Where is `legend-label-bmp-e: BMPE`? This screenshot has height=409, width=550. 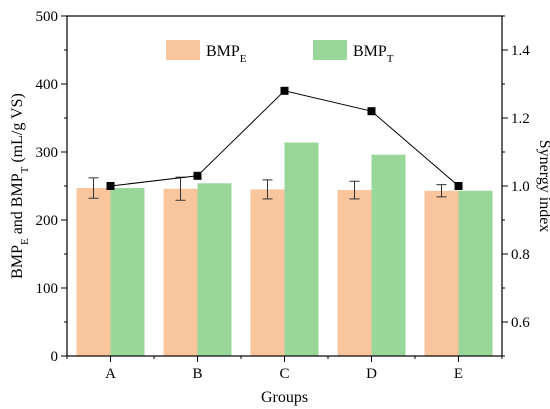
legend-label-bmp-e: BMPE is located at coordinates (226, 54).